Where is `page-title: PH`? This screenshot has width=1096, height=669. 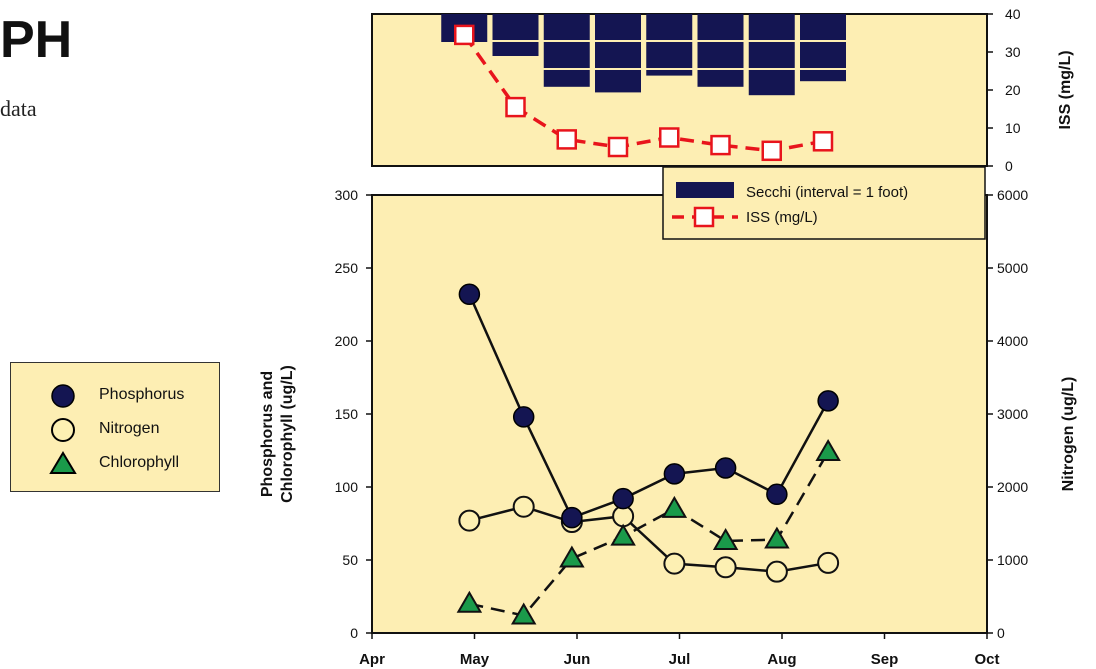 page-title: PH is located at coordinates (36, 40).